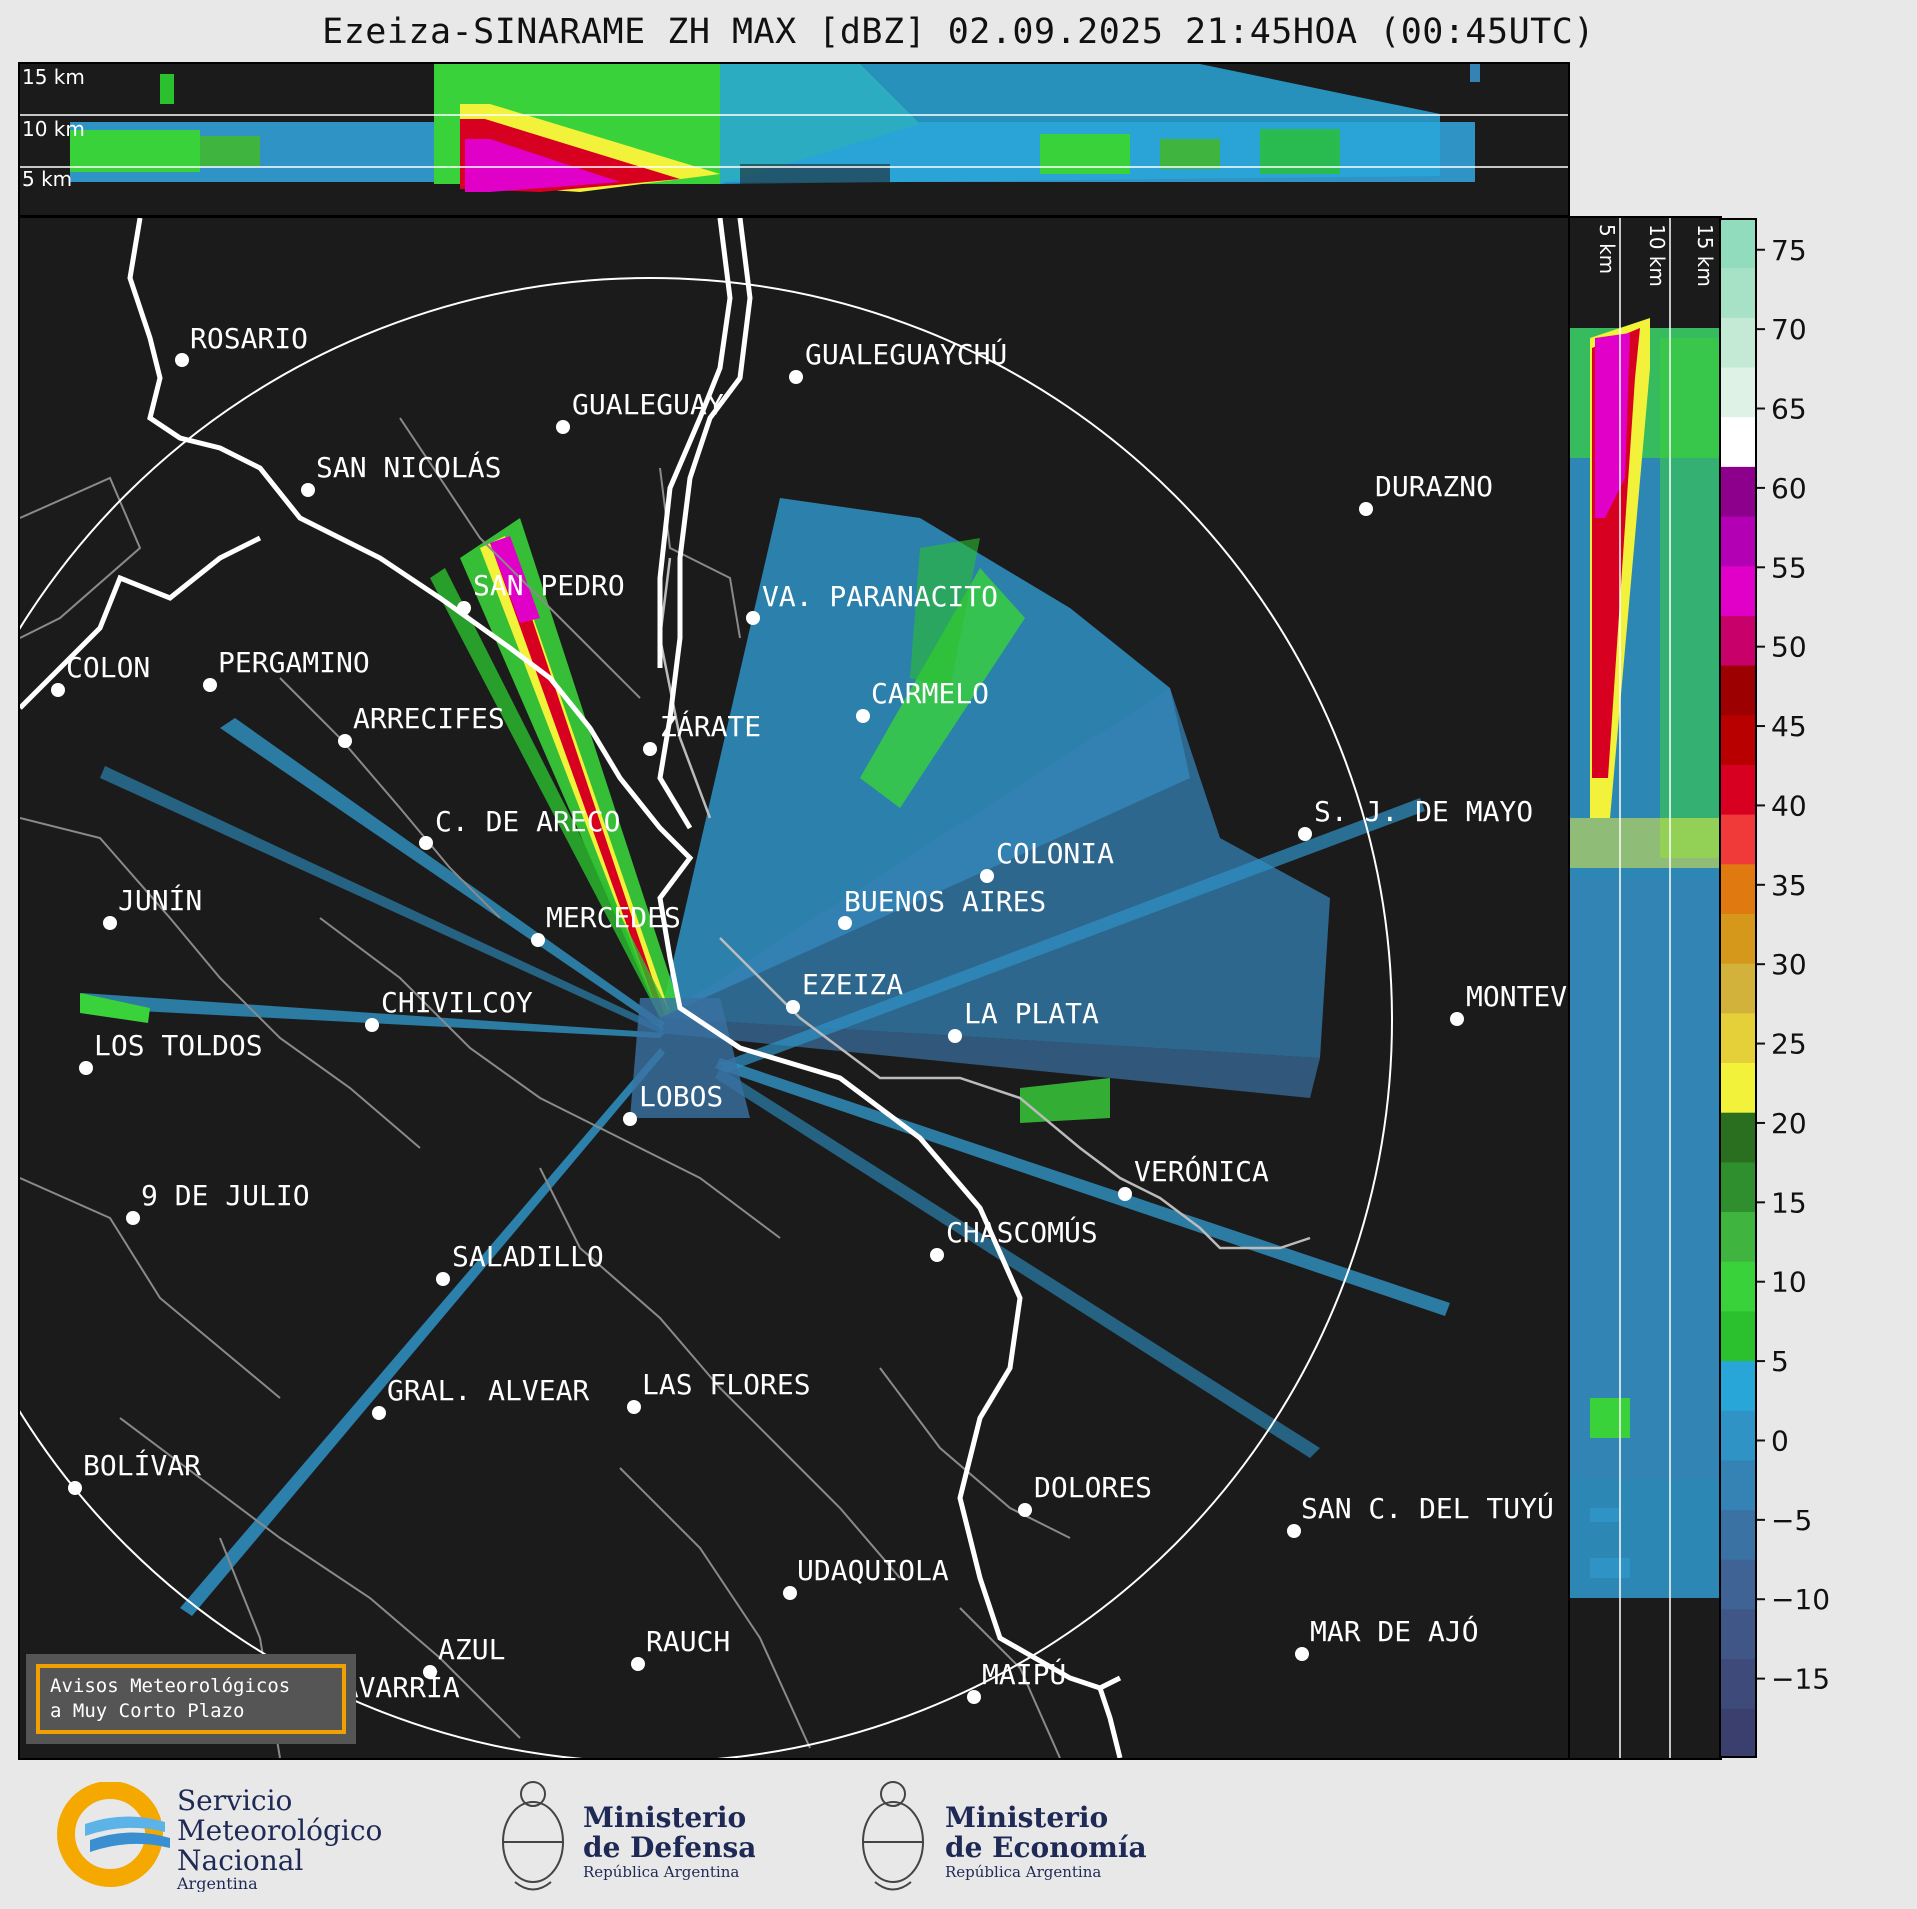  What do you see at coordinates (170, 1686) in the screenshot?
I see `warning-line-1: Avisos Meteorológicos` at bounding box center [170, 1686].